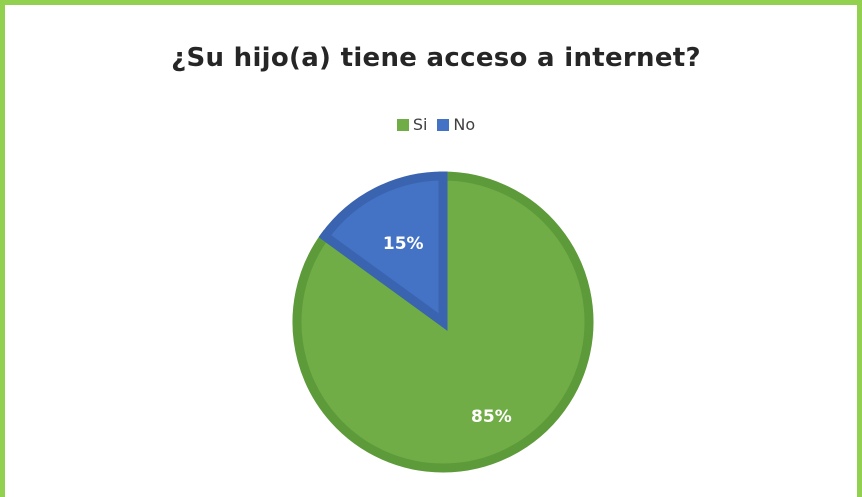 The height and width of the screenshot is (497, 862). I want to click on legend-label-si: Si, so click(420, 124).